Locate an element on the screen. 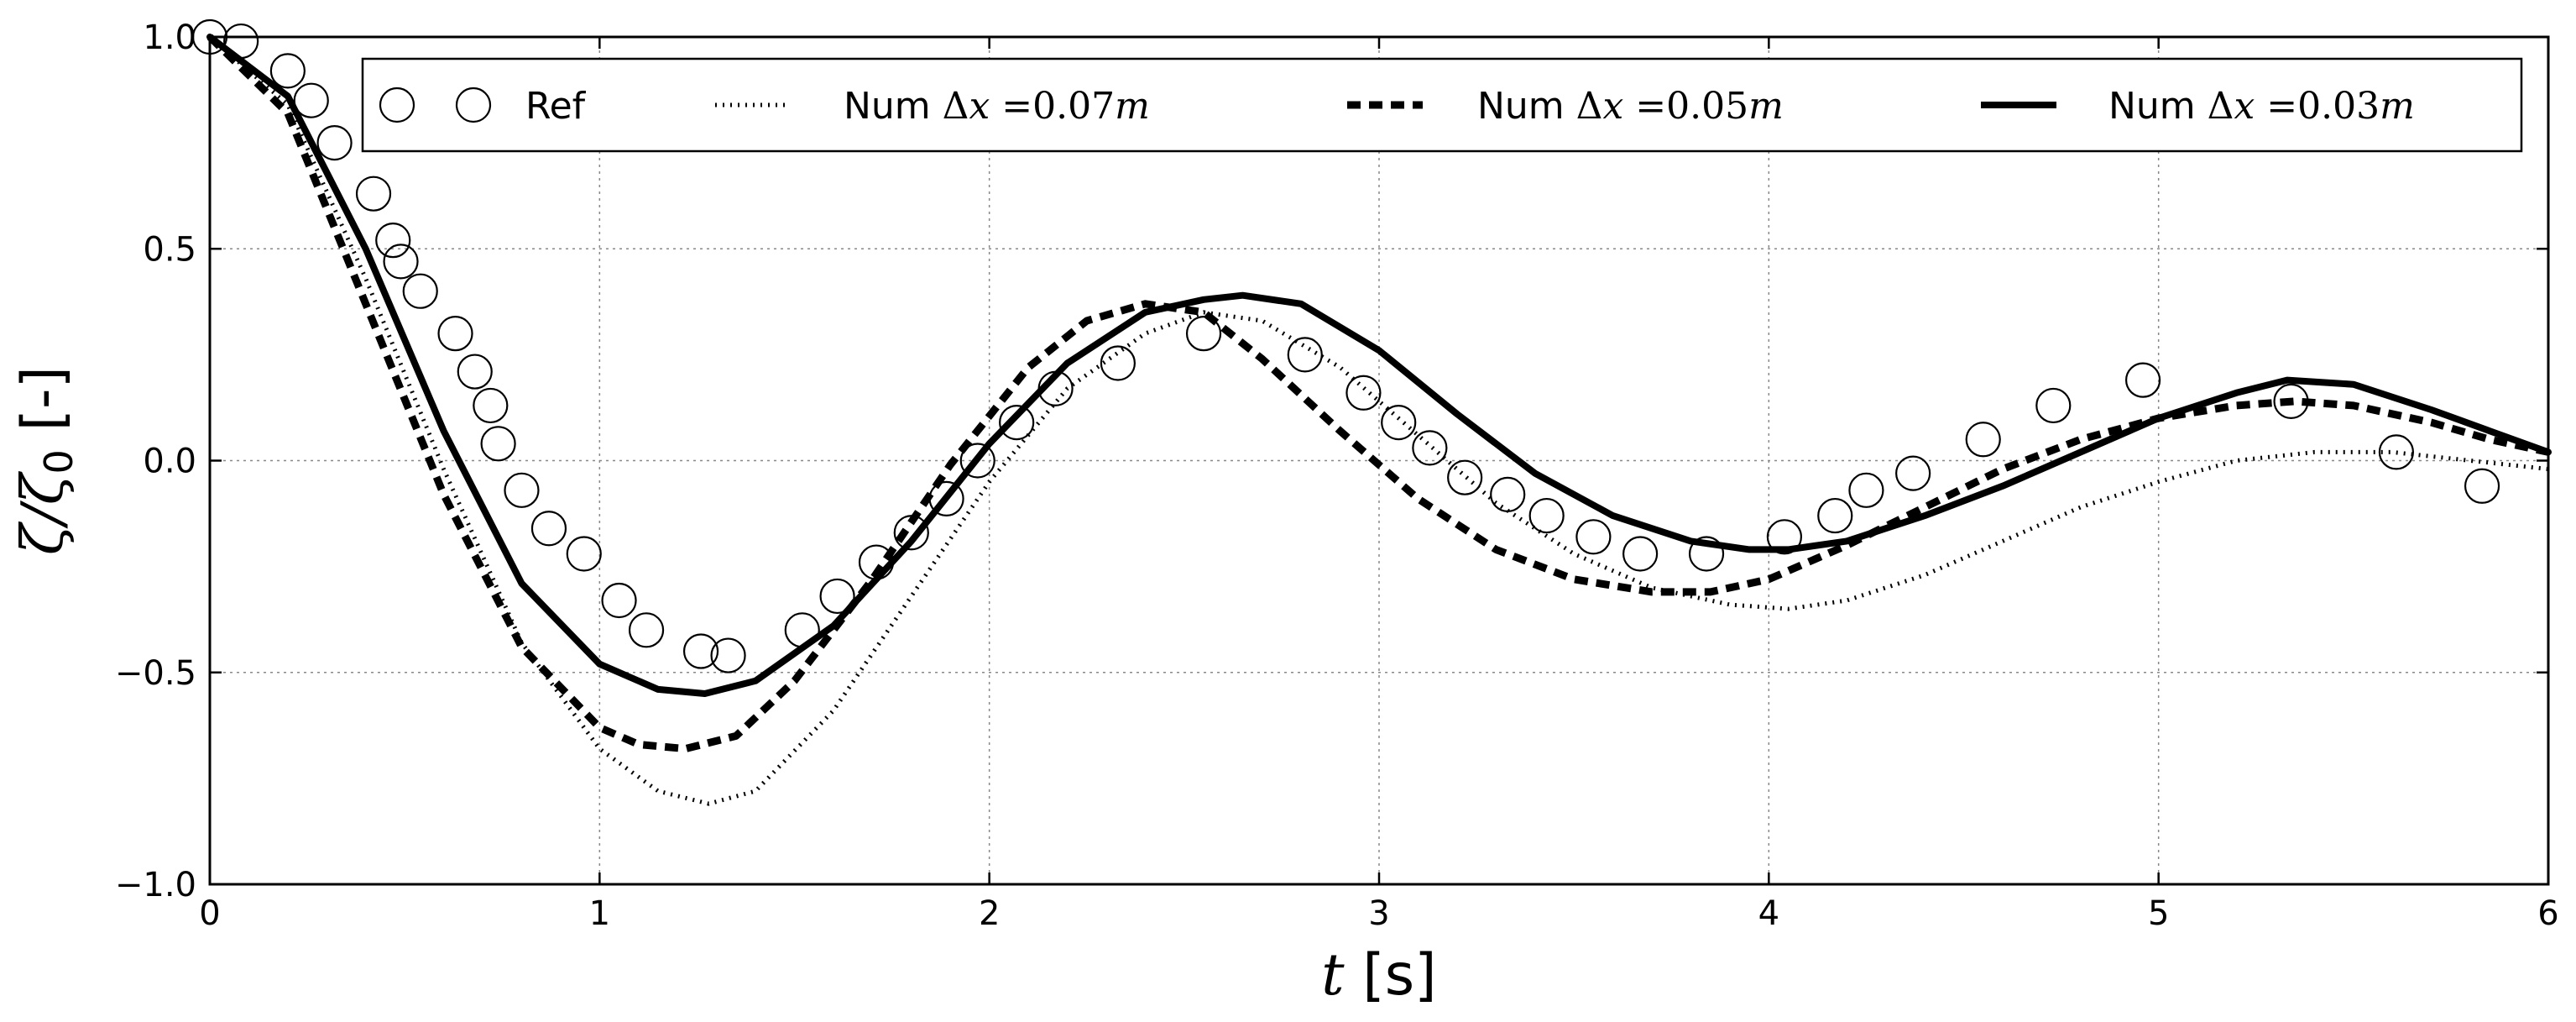  legend-entry: Num Δx =0.03m is located at coordinates (2198, 106).